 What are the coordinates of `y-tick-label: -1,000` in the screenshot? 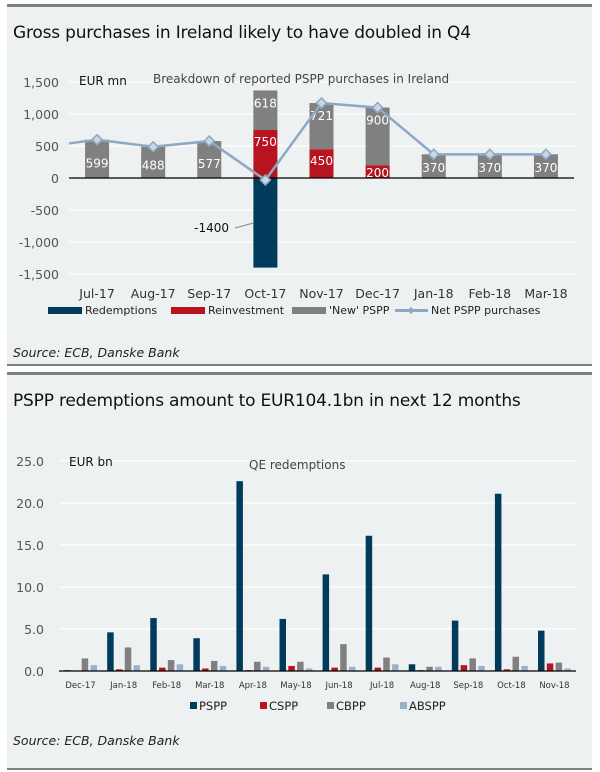 It's located at (39, 242).